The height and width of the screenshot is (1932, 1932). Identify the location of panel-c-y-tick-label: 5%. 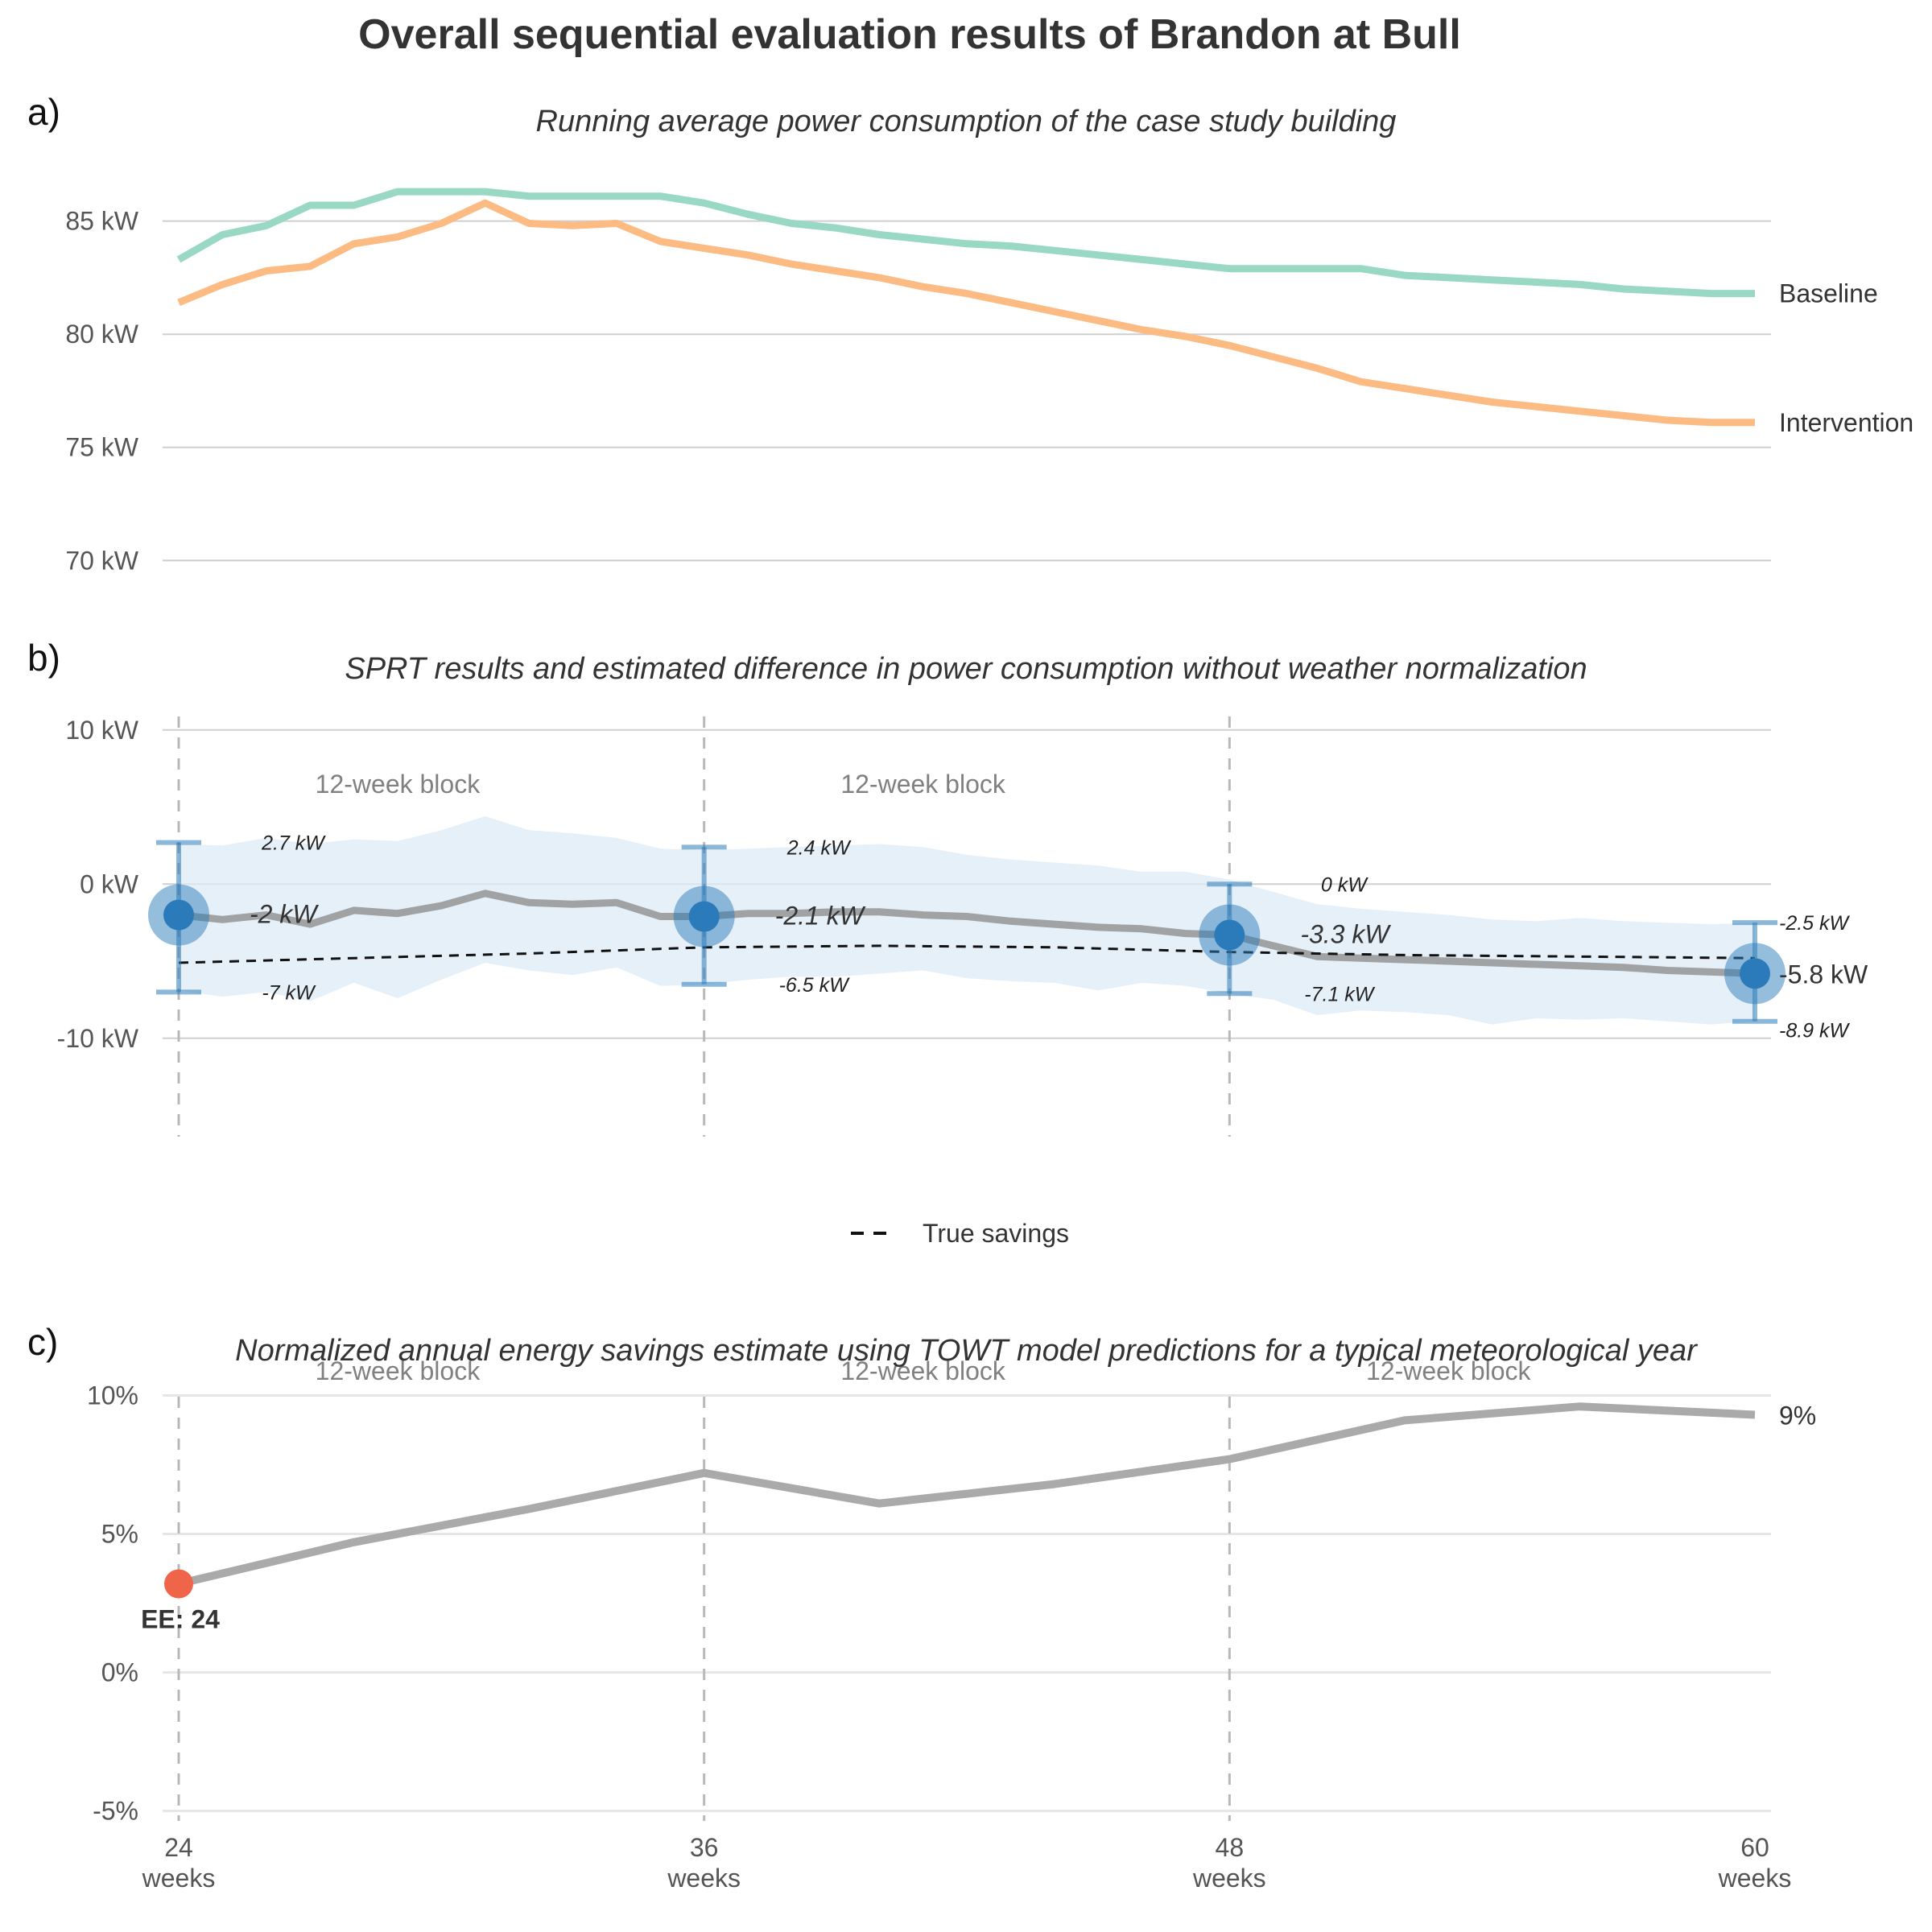
(119, 1534).